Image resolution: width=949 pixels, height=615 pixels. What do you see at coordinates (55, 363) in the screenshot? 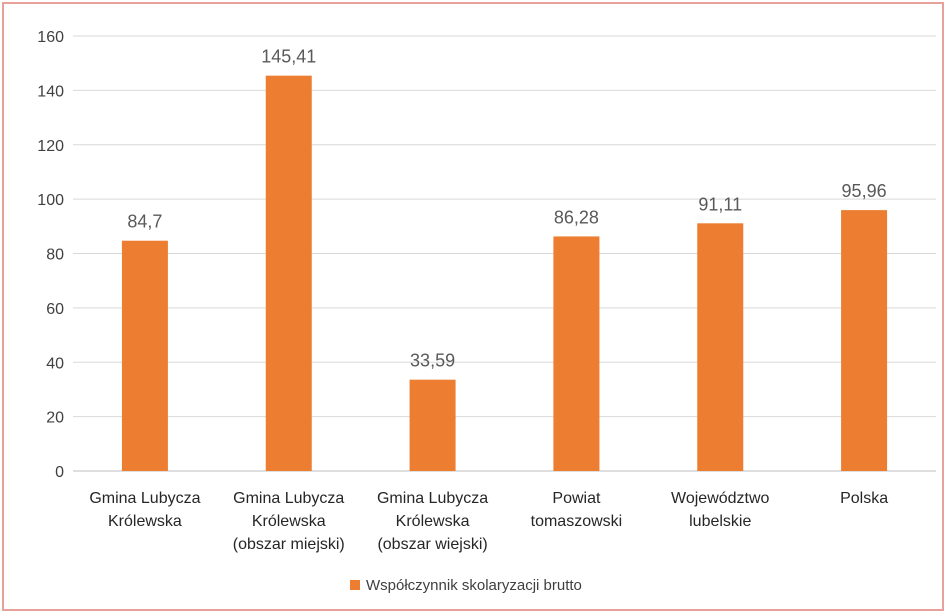
I see `y-tick-label: 40` at bounding box center [55, 363].